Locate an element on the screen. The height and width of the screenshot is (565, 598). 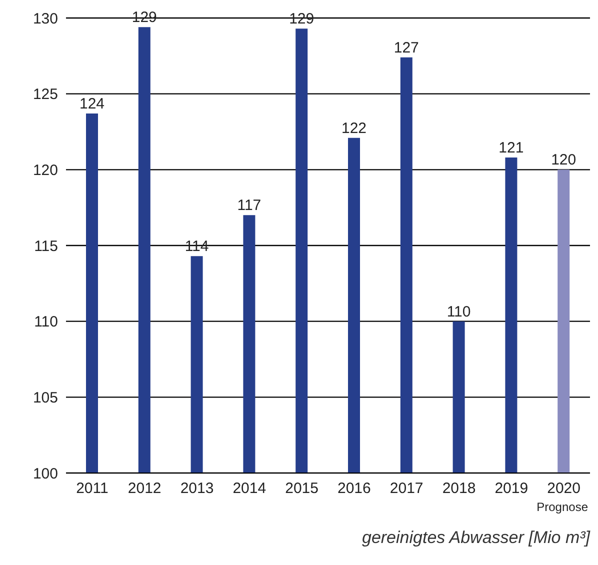
x-tick-label: 2019 is located at coordinates (511, 488).